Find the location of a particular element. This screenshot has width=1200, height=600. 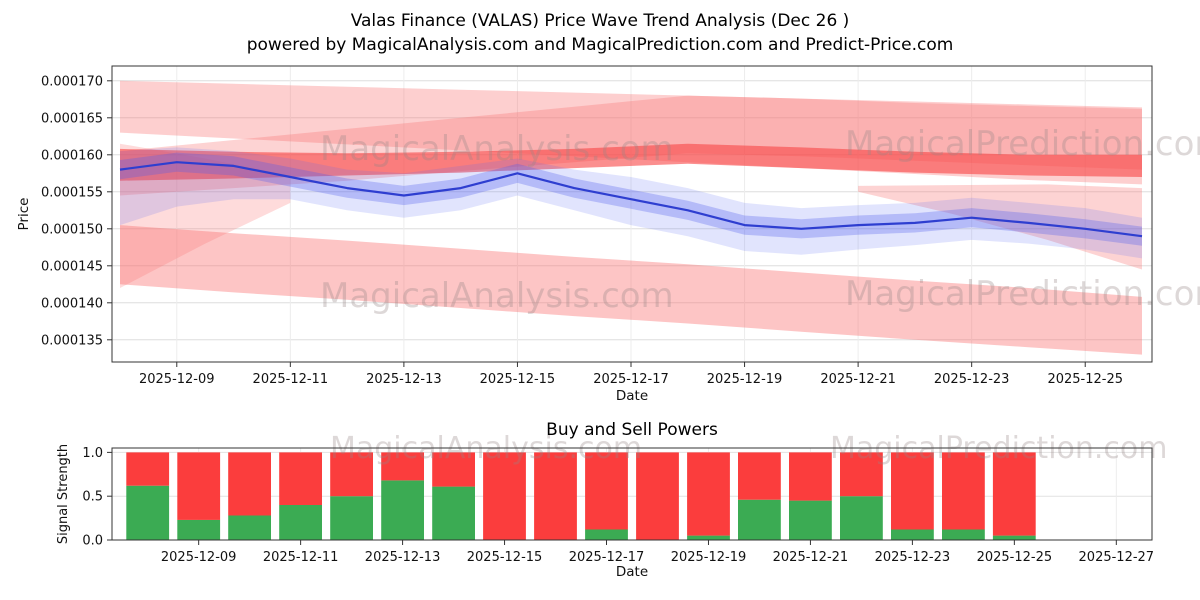

date-axis-label-top: Date is located at coordinates (632, 396).